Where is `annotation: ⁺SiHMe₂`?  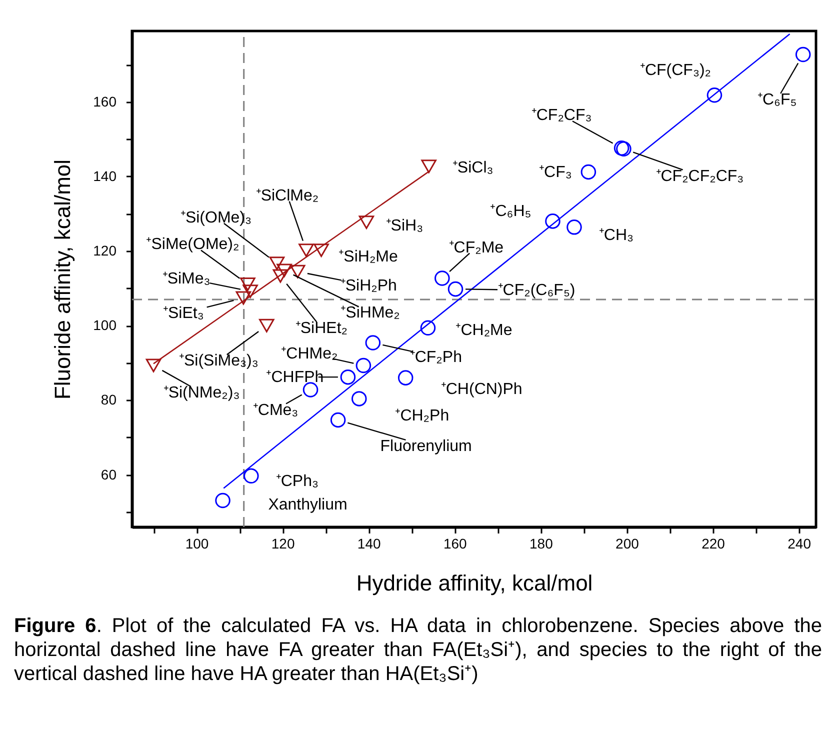
annotation: ⁺SiHMe₂ is located at coordinates (370, 313).